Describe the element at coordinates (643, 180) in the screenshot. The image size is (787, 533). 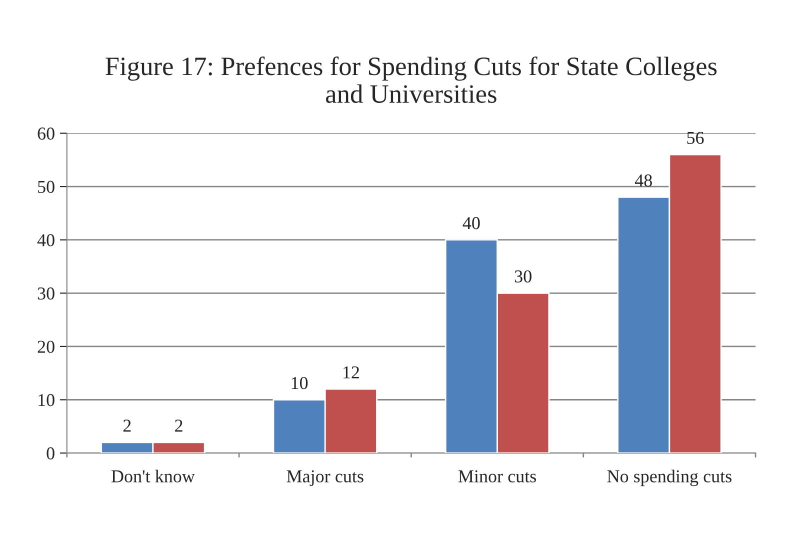
I see `data-label: 48` at that location.